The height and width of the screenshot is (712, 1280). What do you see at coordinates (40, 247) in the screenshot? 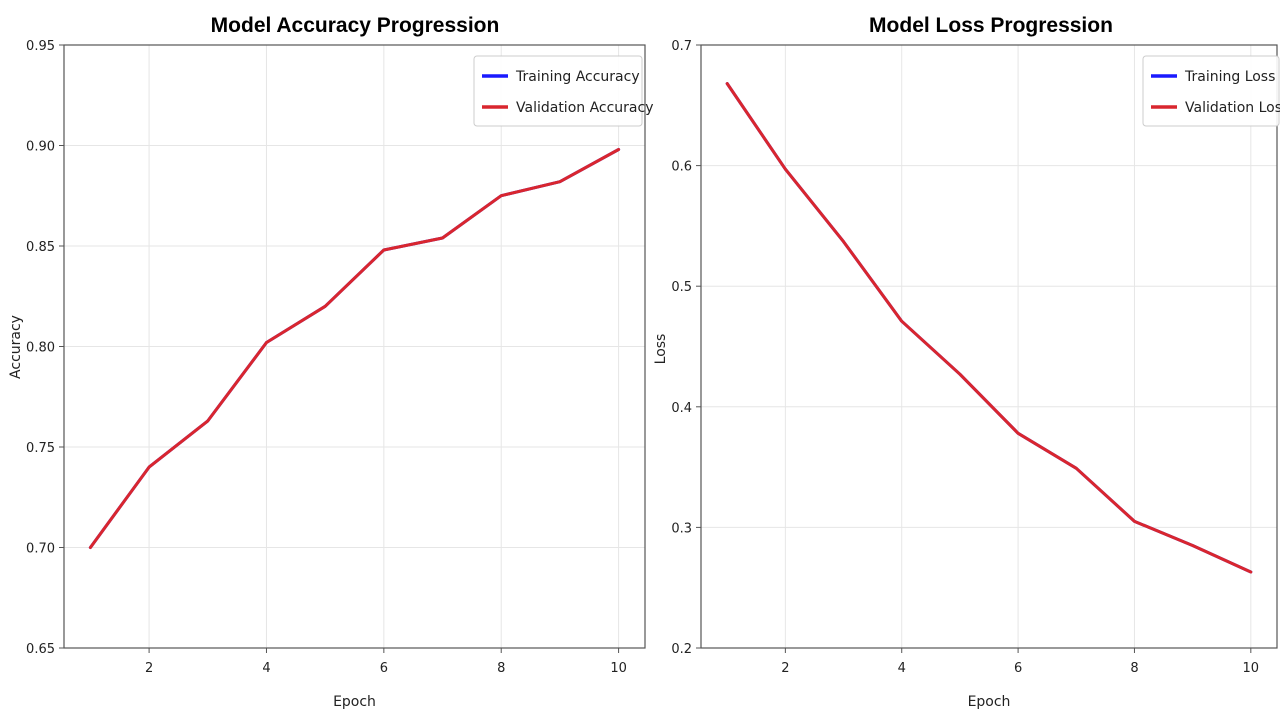
I see `y-tick-label: 0.85` at bounding box center [40, 247].